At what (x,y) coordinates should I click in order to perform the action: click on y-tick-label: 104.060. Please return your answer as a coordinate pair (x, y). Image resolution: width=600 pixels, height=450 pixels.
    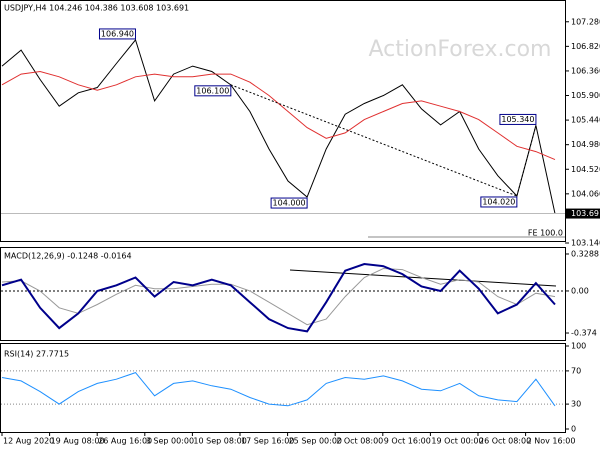
    Looking at the image, I should click on (585, 193).